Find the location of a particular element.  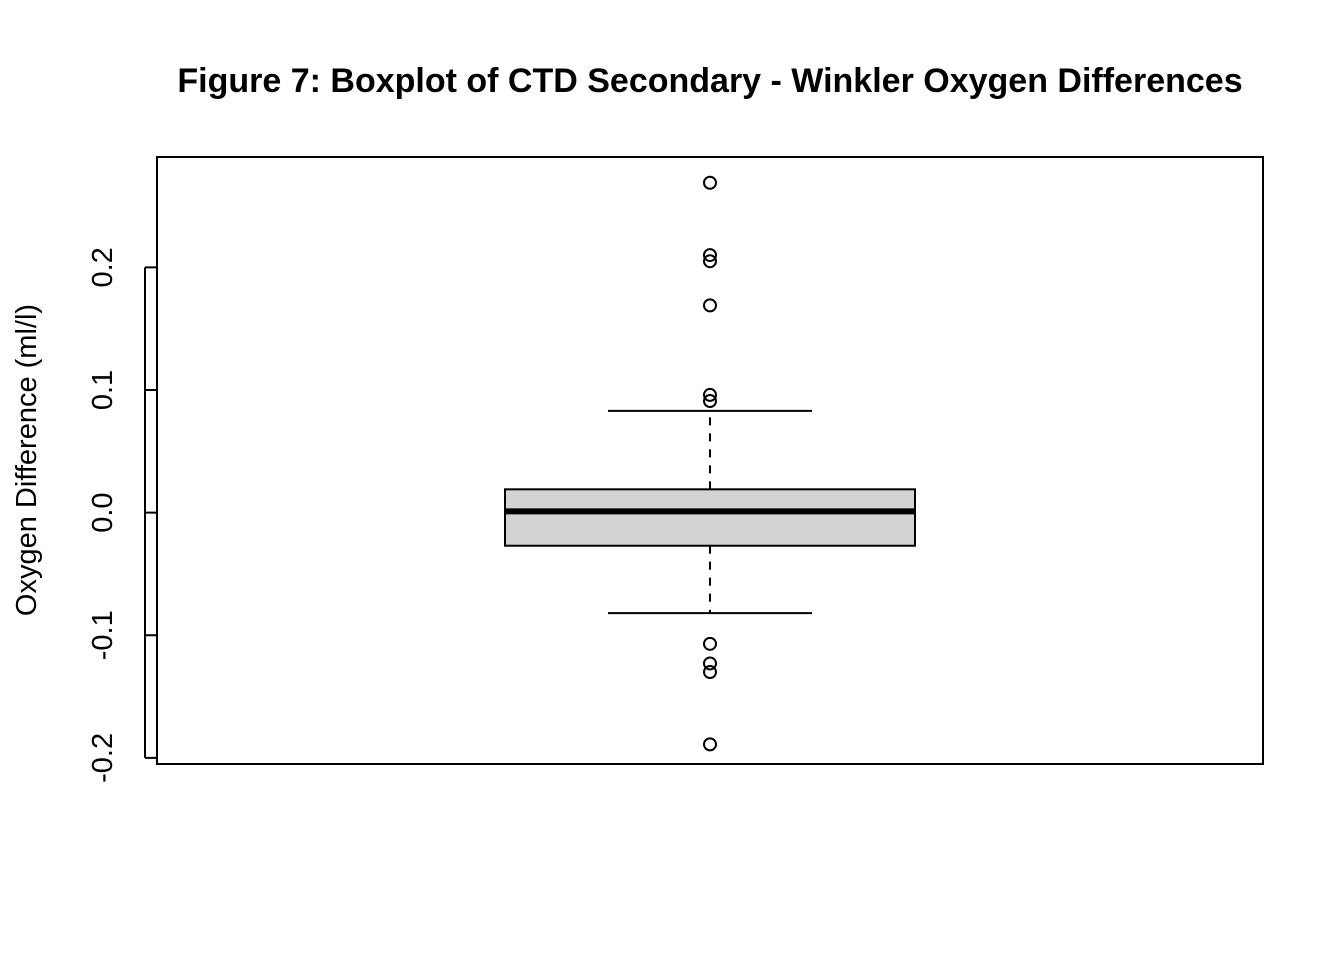

y-tick-label: 0.1 is located at coordinates (103, 390).